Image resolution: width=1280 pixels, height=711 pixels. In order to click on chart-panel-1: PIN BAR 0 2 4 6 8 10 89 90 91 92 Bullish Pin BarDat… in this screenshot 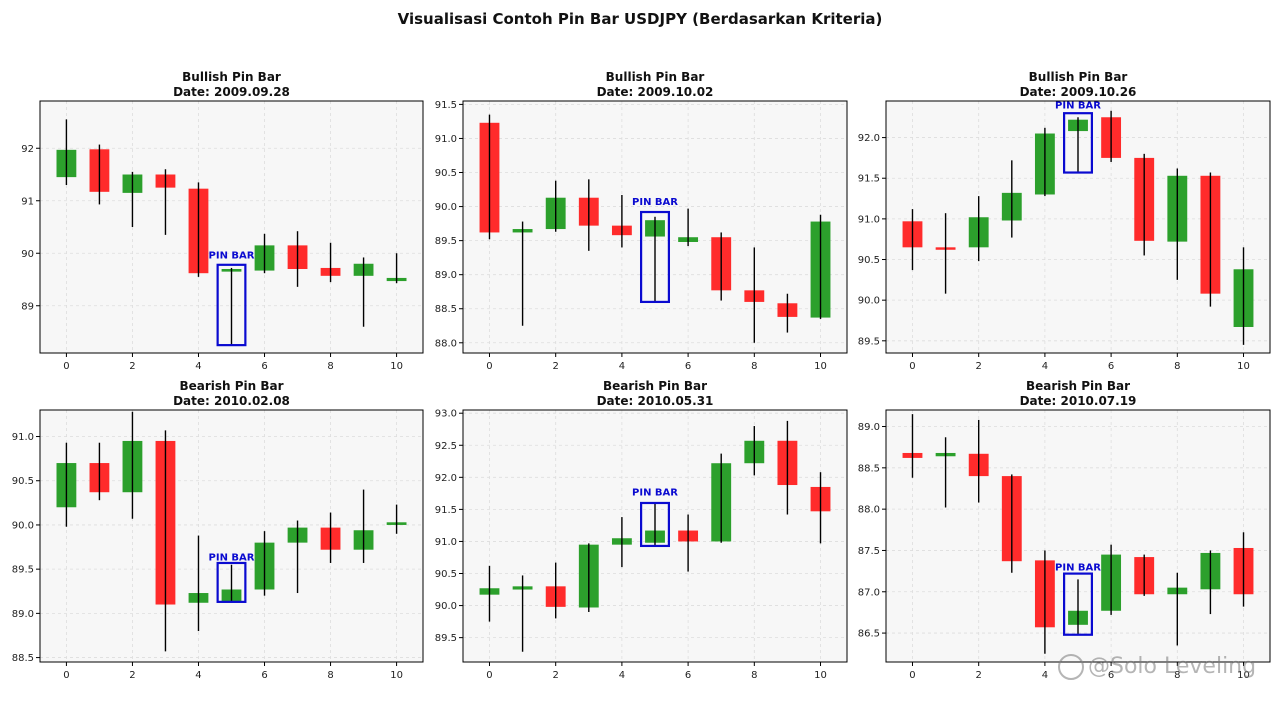, I will do `click(222, 221)`.